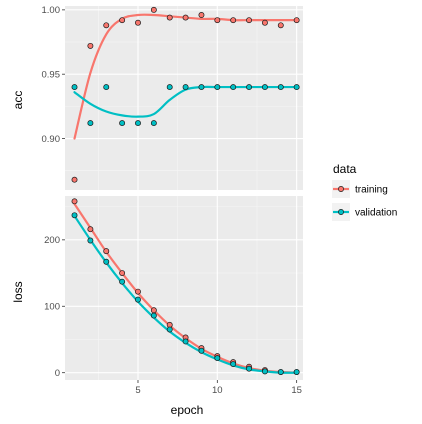 Image resolution: width=422 pixels, height=424 pixels. What do you see at coordinates (137, 390) in the screenshot?
I see `x-tick-label: 5` at bounding box center [137, 390].